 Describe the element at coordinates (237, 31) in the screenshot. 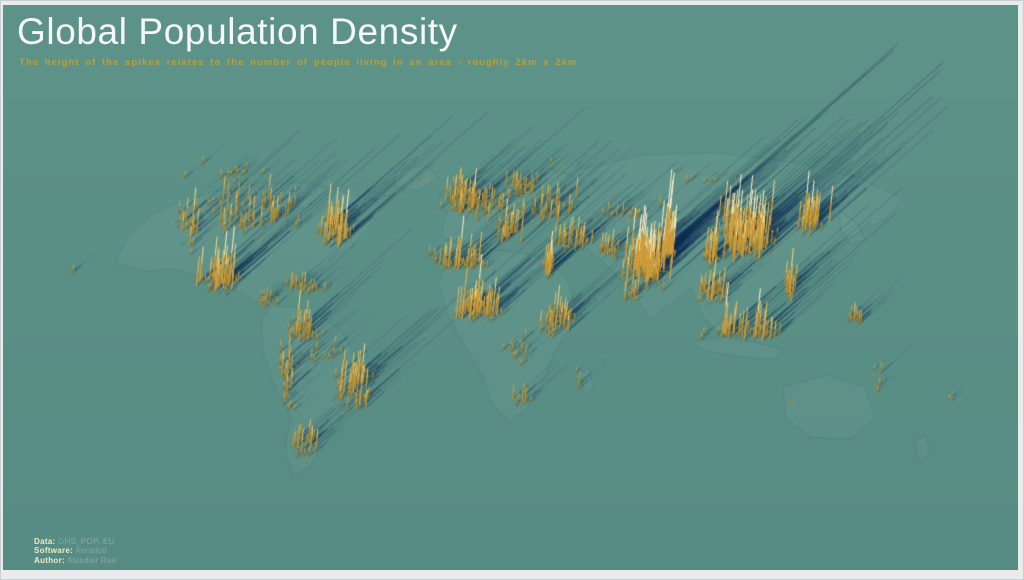

I see `page-title: Global Population Density` at that location.